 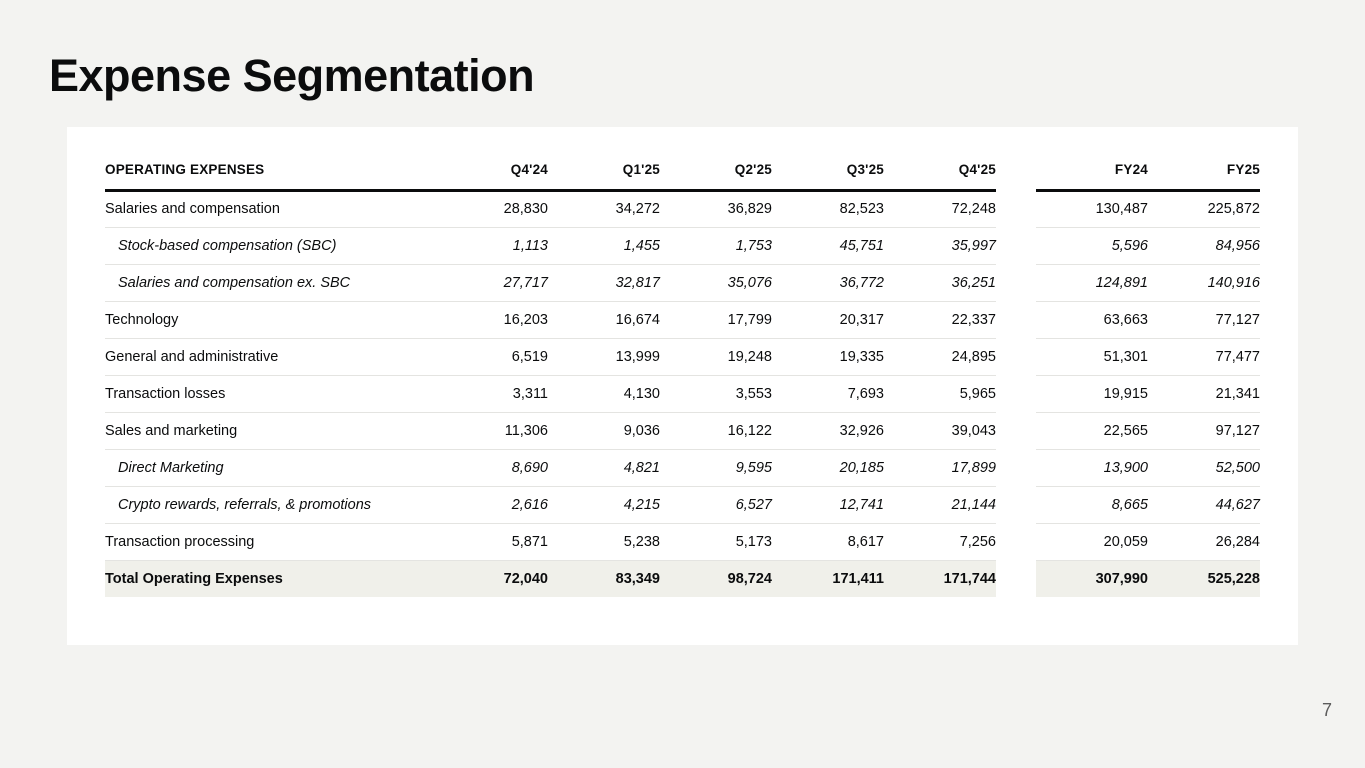 What do you see at coordinates (1204, 209) in the screenshot?
I see `cell-fy25: 225,872` at bounding box center [1204, 209].